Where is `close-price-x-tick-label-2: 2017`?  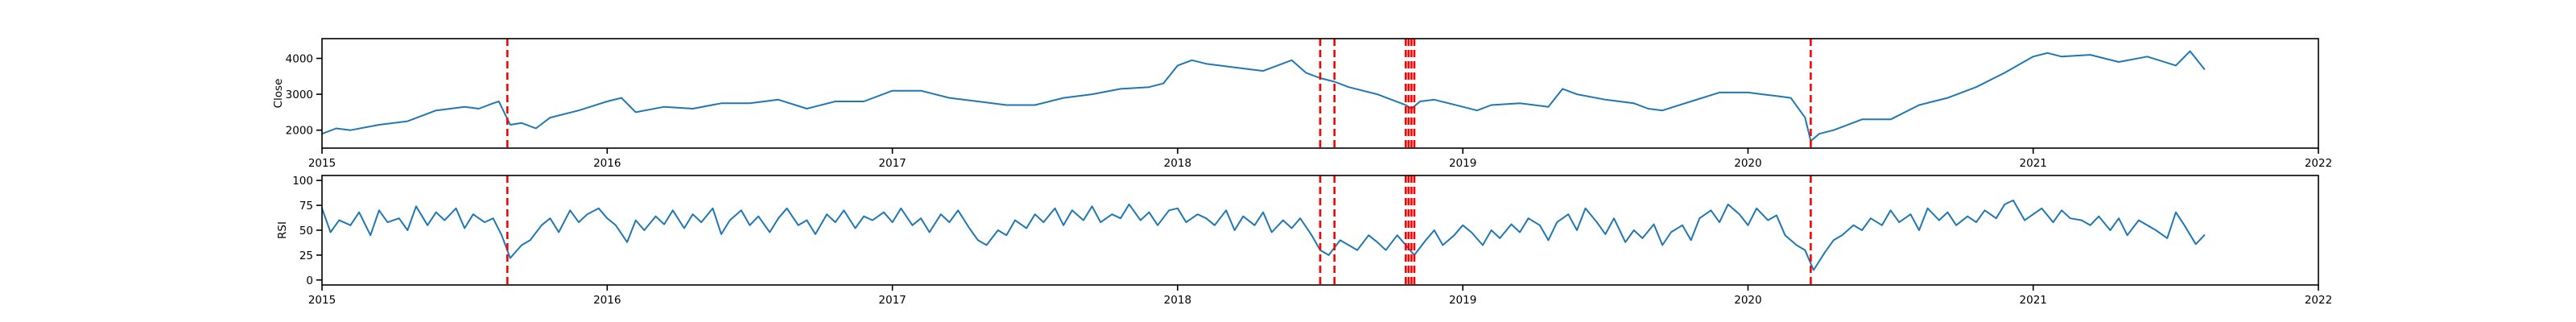
close-price-x-tick-label-2: 2017 is located at coordinates (892, 163).